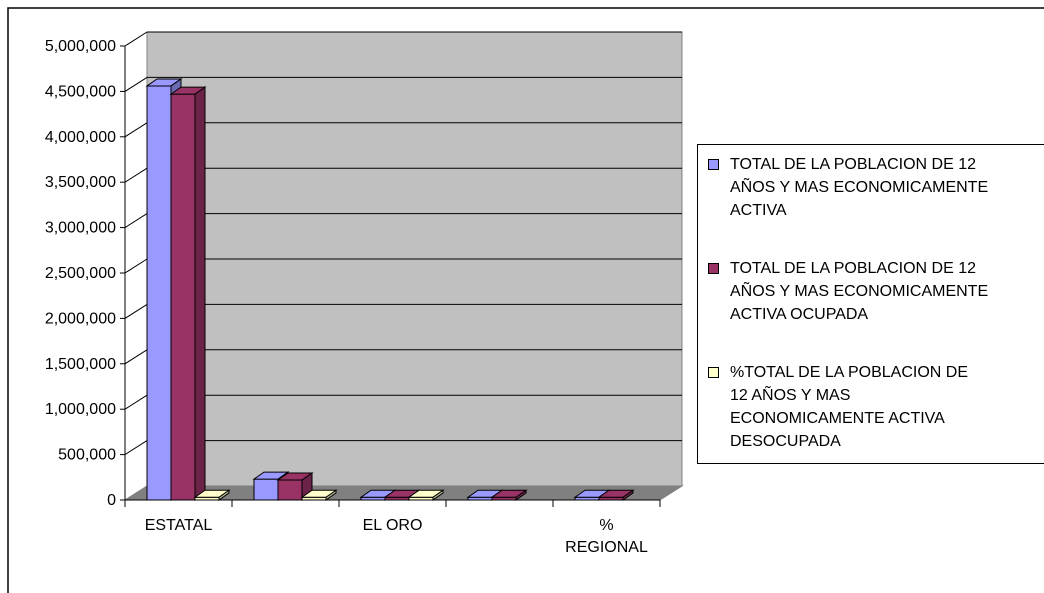  What do you see at coordinates (80, 409) in the screenshot?
I see `y-tick-label: 1,000,000` at bounding box center [80, 409].